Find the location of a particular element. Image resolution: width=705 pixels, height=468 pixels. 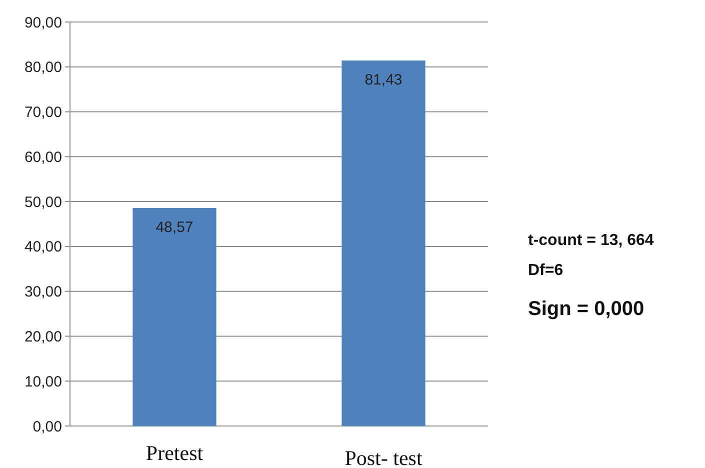

y-tick-label: 20,00 is located at coordinates (43, 337).